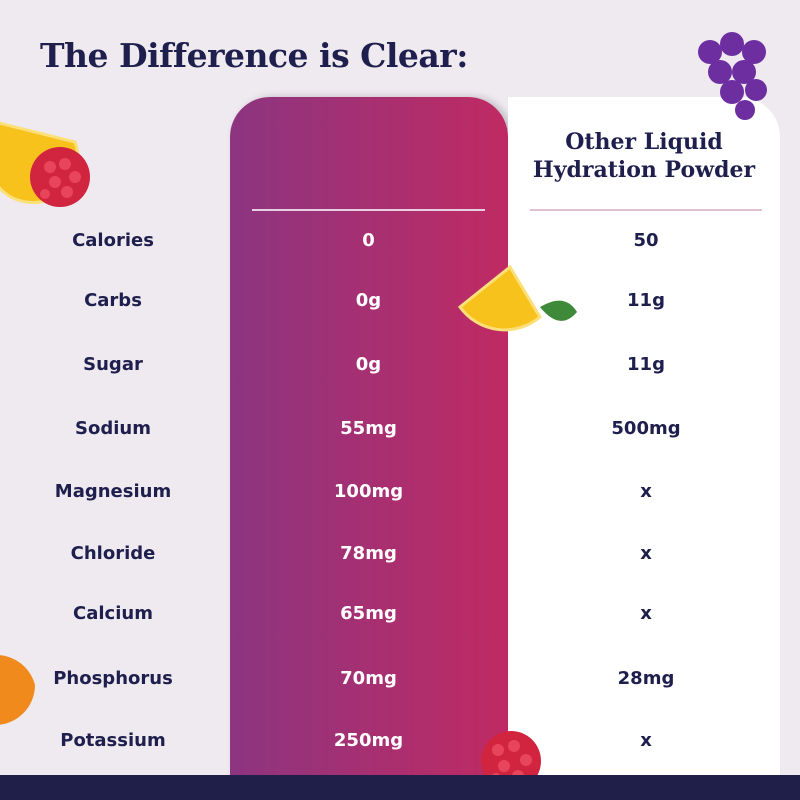 The width and height of the screenshot is (800, 800). Describe the element at coordinates (644, 142) in the screenshot. I see `other-header-line1: Other Liquid` at that location.